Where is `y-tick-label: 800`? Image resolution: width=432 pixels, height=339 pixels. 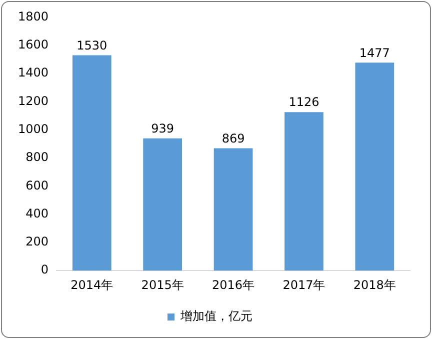
y-tick-label: 800 is located at coordinates (37, 157).